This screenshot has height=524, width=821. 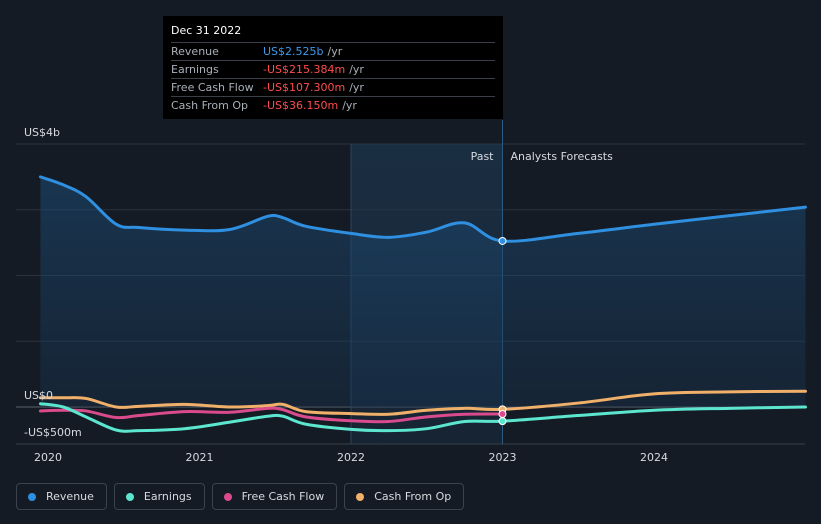 I want to click on legend-item-free-cash-flow: Free Cash Flow, so click(x=274, y=496).